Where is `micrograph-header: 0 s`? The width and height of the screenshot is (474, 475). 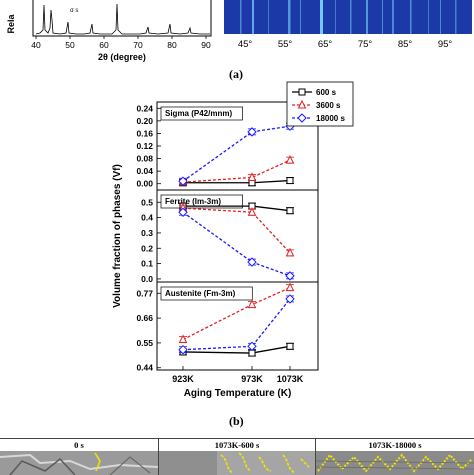
micrograph-header: 0 s is located at coordinates (79, 445).